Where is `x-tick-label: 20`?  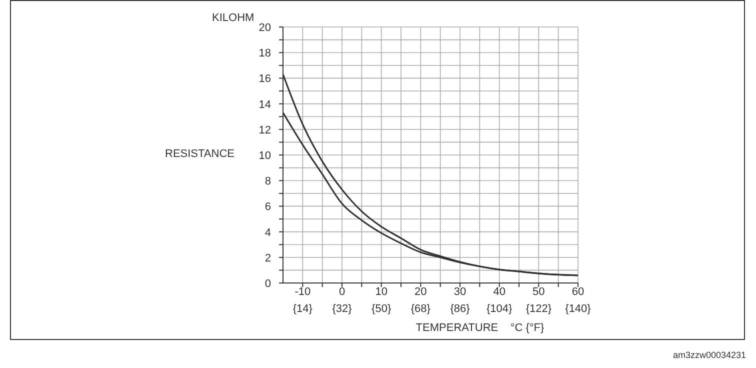
x-tick-label: 20 is located at coordinates (420, 292).